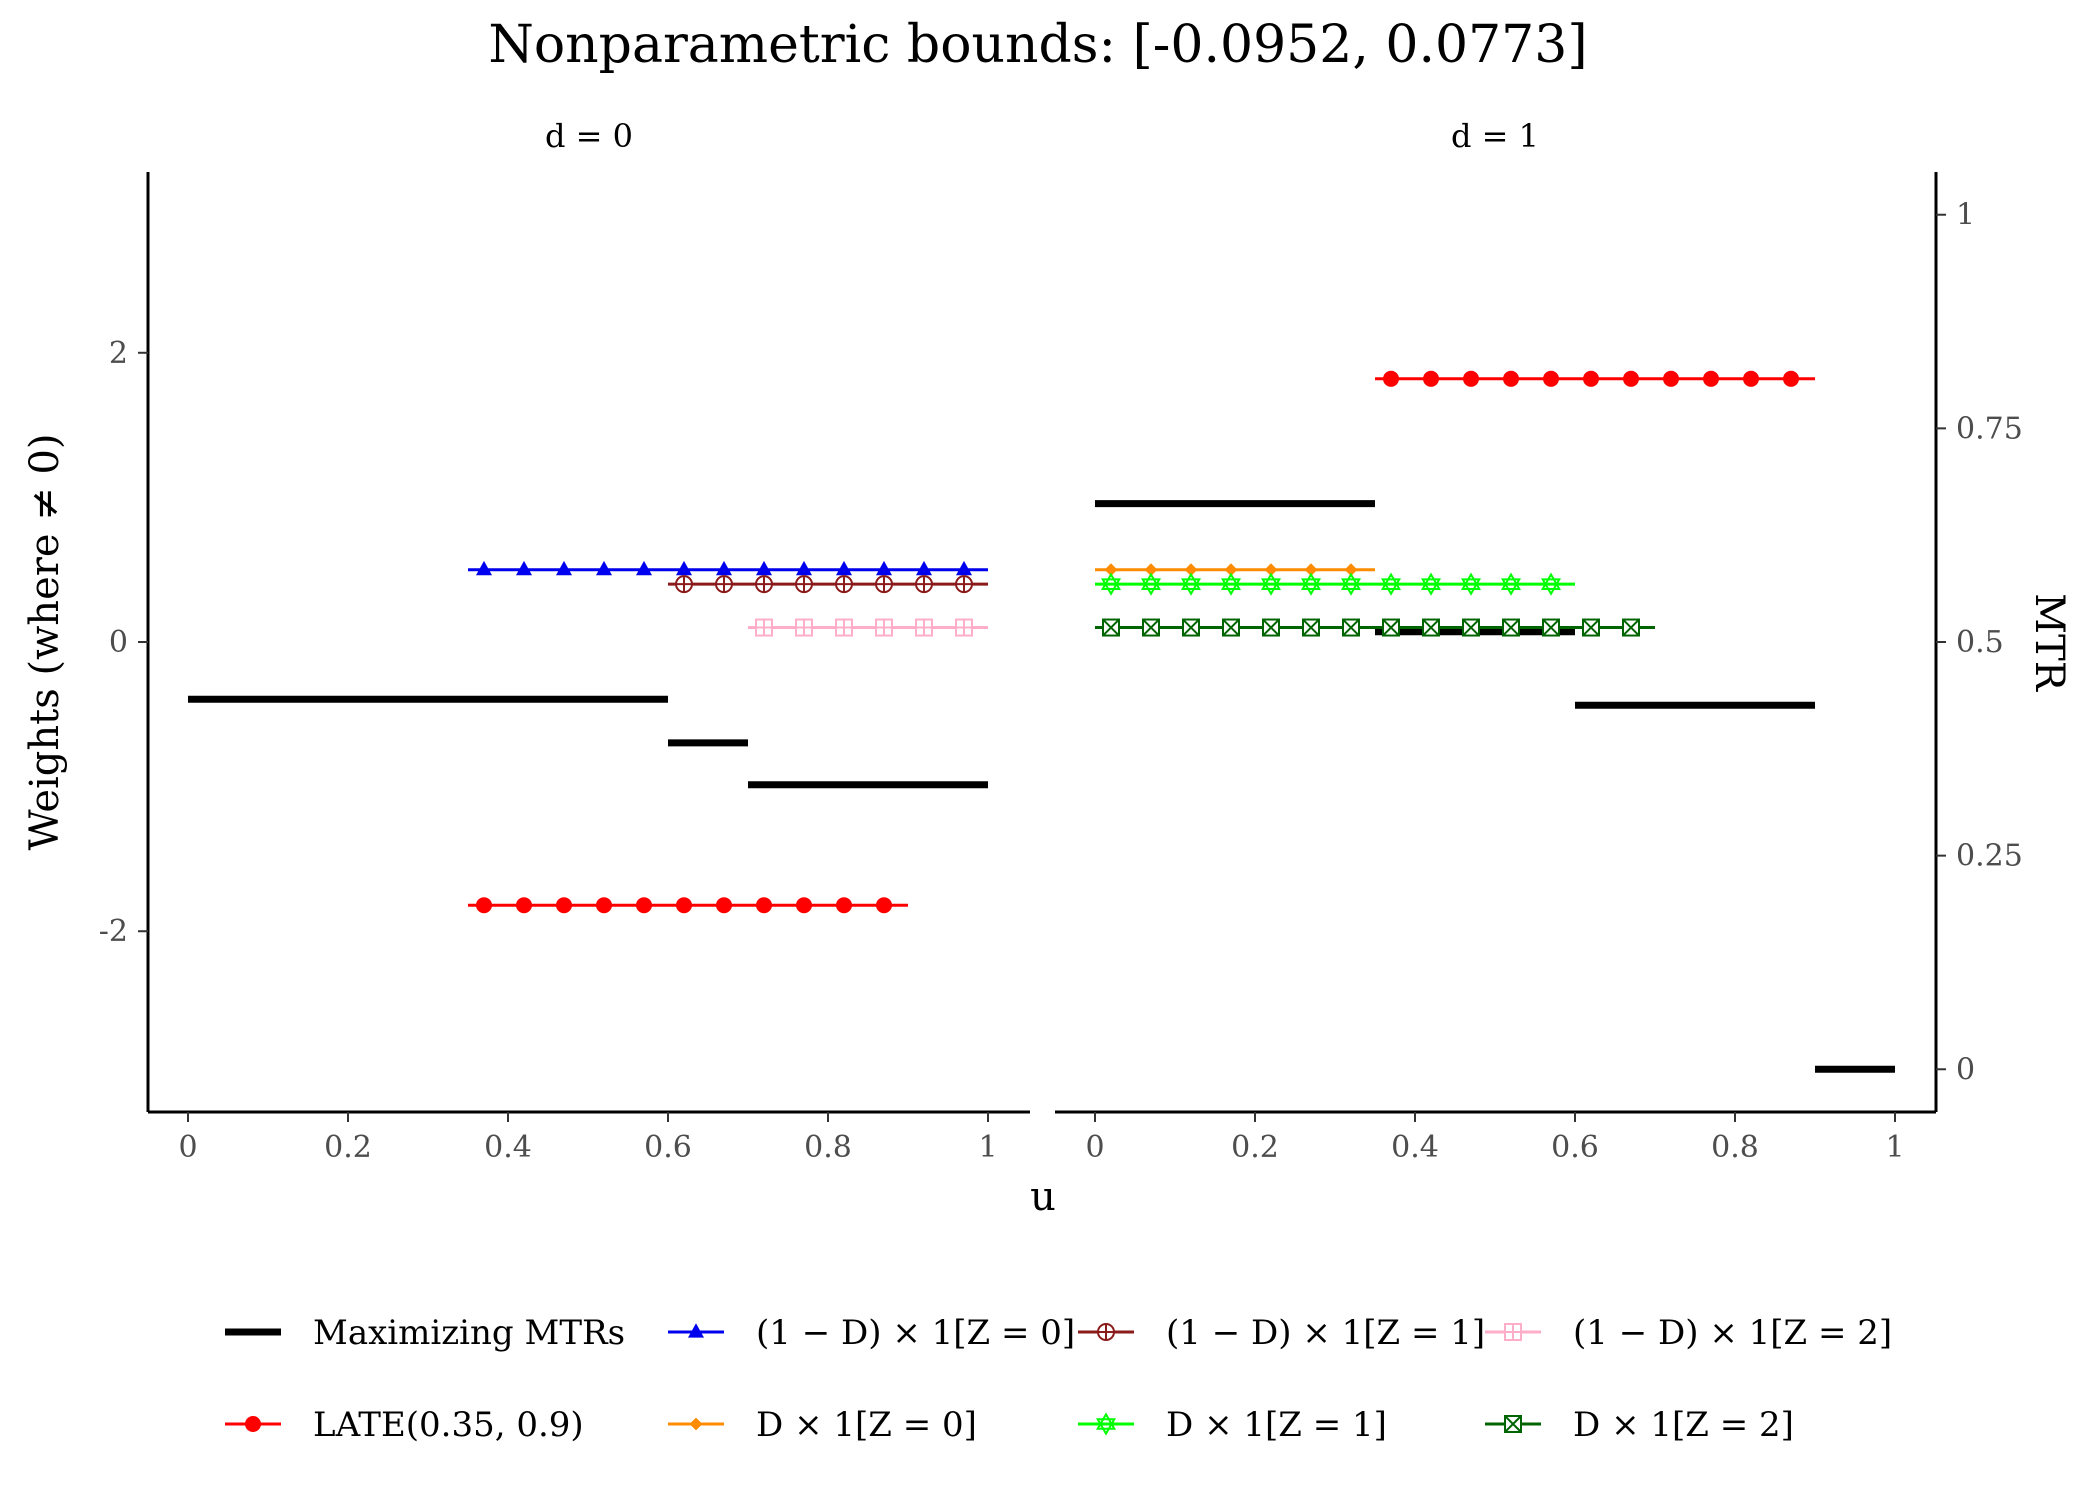 The height and width of the screenshot is (1500, 2100). What do you see at coordinates (1965, 215) in the screenshot?
I see `y-right-tick-label: 1` at bounding box center [1965, 215].